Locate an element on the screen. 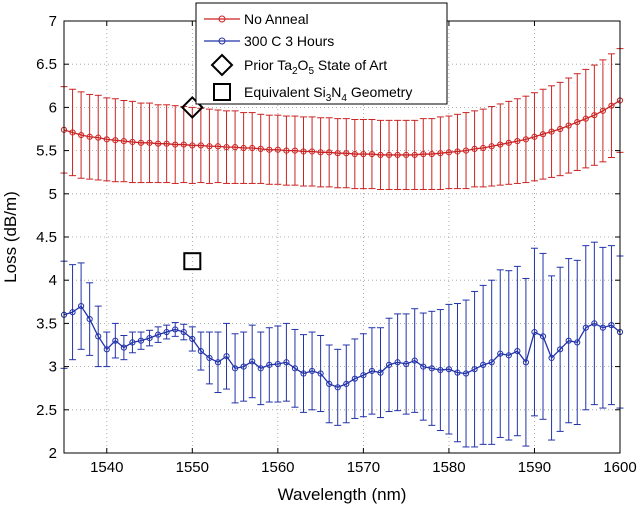 Image resolution: width=640 pixels, height=510 pixels. x-tick-label: 1570 is located at coordinates (363, 467).